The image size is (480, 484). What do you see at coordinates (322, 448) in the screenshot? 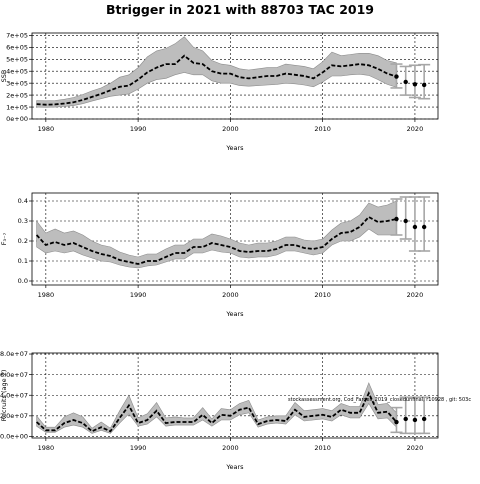
I see `recruit-xtick-label-2010: 2010` at bounding box center [322, 448].